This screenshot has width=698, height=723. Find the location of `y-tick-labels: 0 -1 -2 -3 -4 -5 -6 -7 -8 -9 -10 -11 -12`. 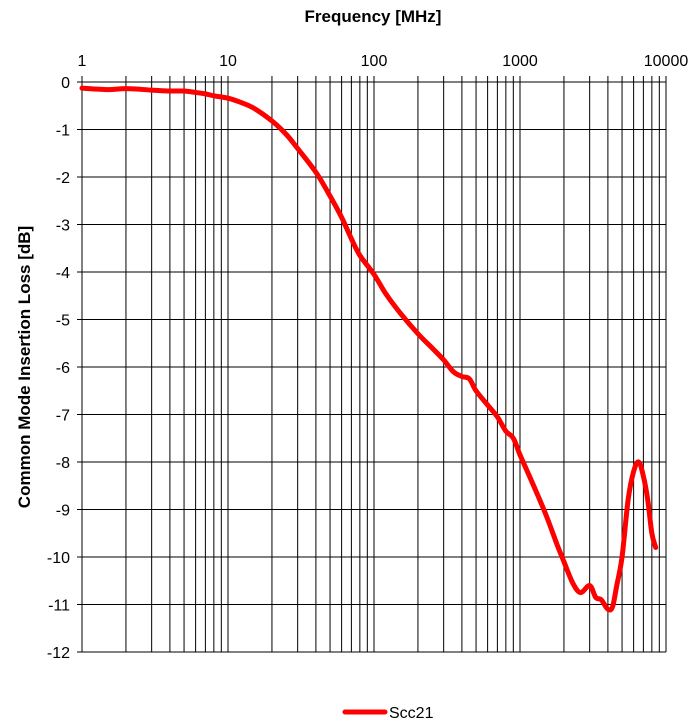

y-tick-labels: 0 -1 -2 -3 -4 -5 -6 -7 -8 -9 -10 -11 -12 is located at coordinates (58, 368).